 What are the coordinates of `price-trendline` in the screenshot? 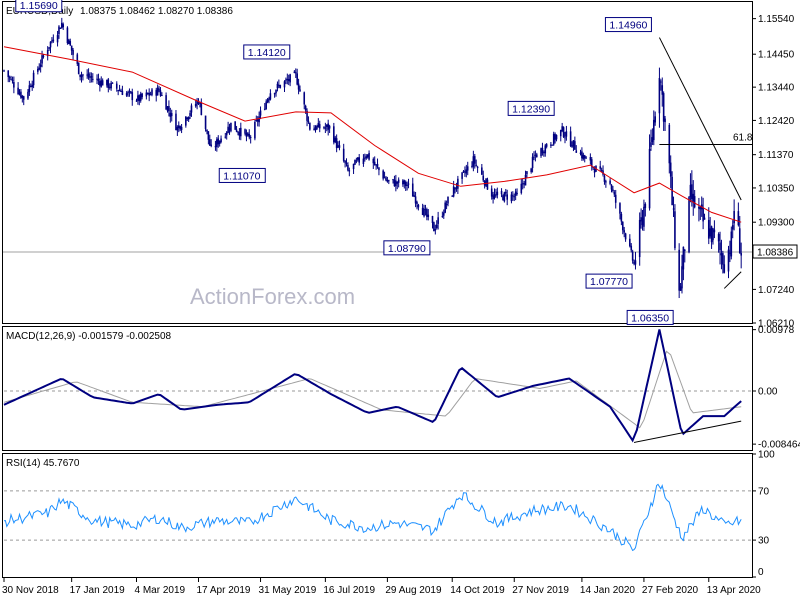 It's located at (700, 119).